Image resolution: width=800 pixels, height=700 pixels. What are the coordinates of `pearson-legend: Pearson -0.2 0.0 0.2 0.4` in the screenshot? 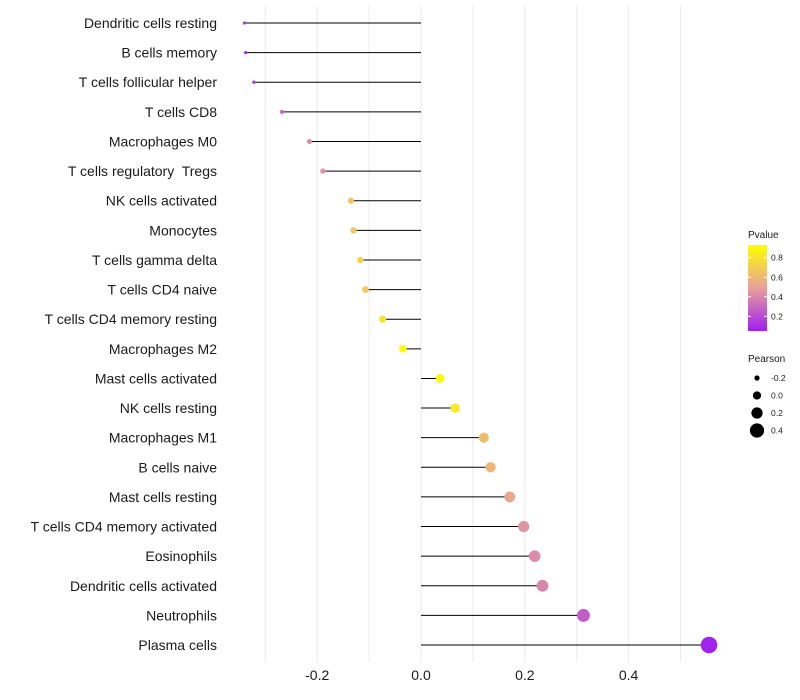 It's located at (767, 396).